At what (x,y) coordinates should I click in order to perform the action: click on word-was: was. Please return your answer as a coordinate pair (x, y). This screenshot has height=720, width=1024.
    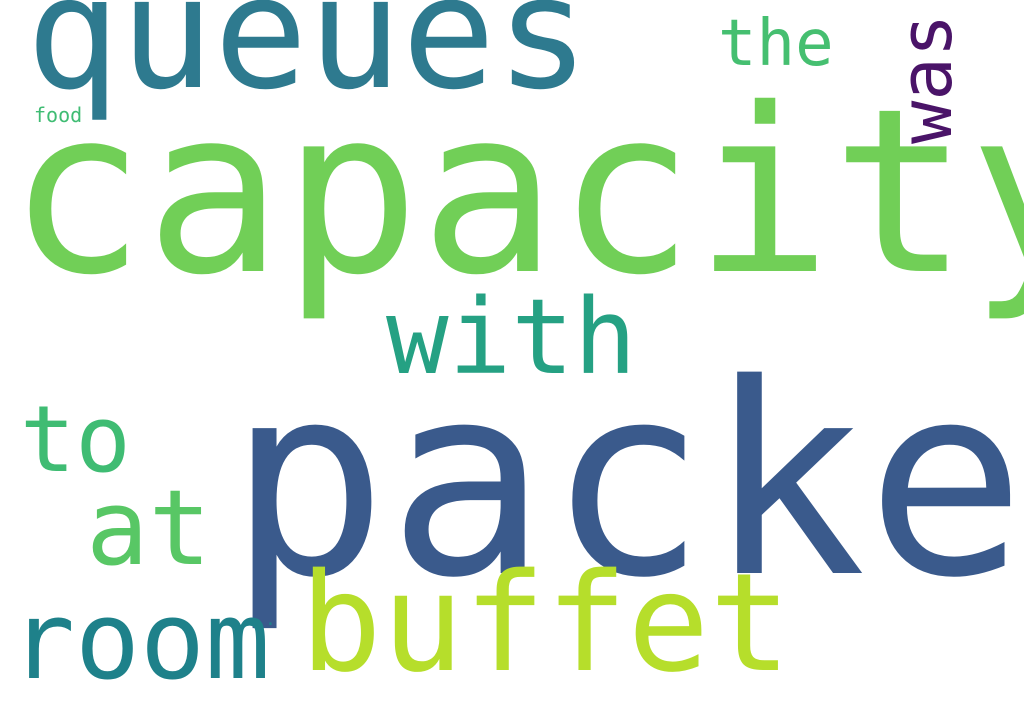
    Looking at the image, I should click on (926, 78).